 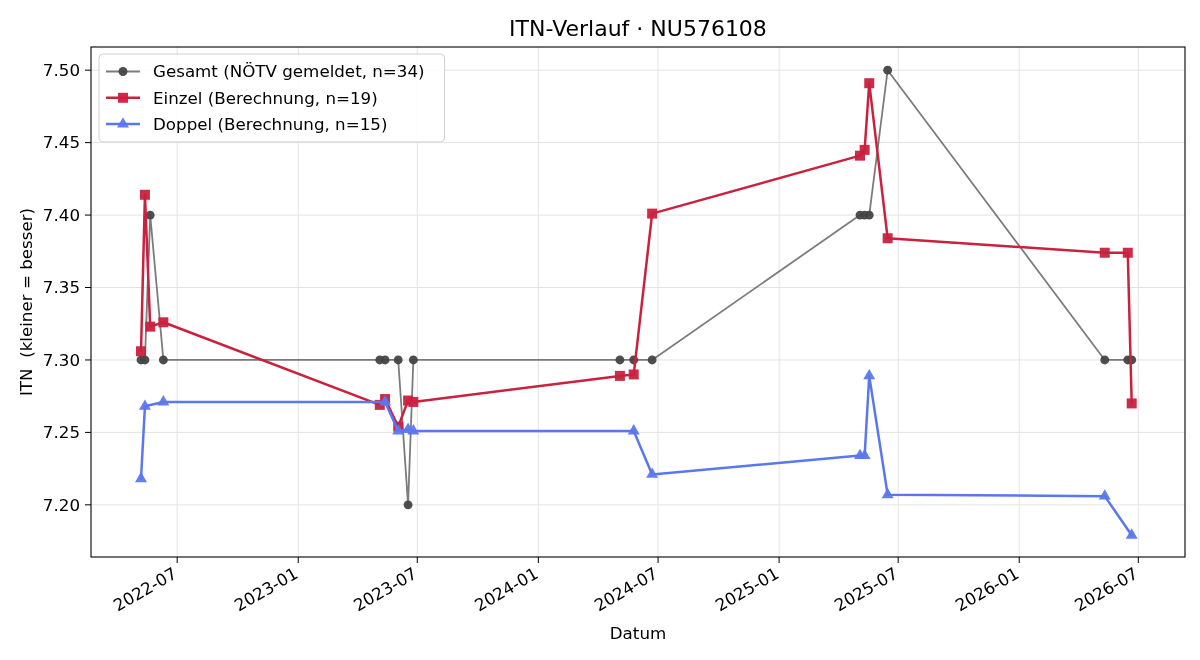 I want to click on y-tick-label: 7.25, so click(x=61, y=432).